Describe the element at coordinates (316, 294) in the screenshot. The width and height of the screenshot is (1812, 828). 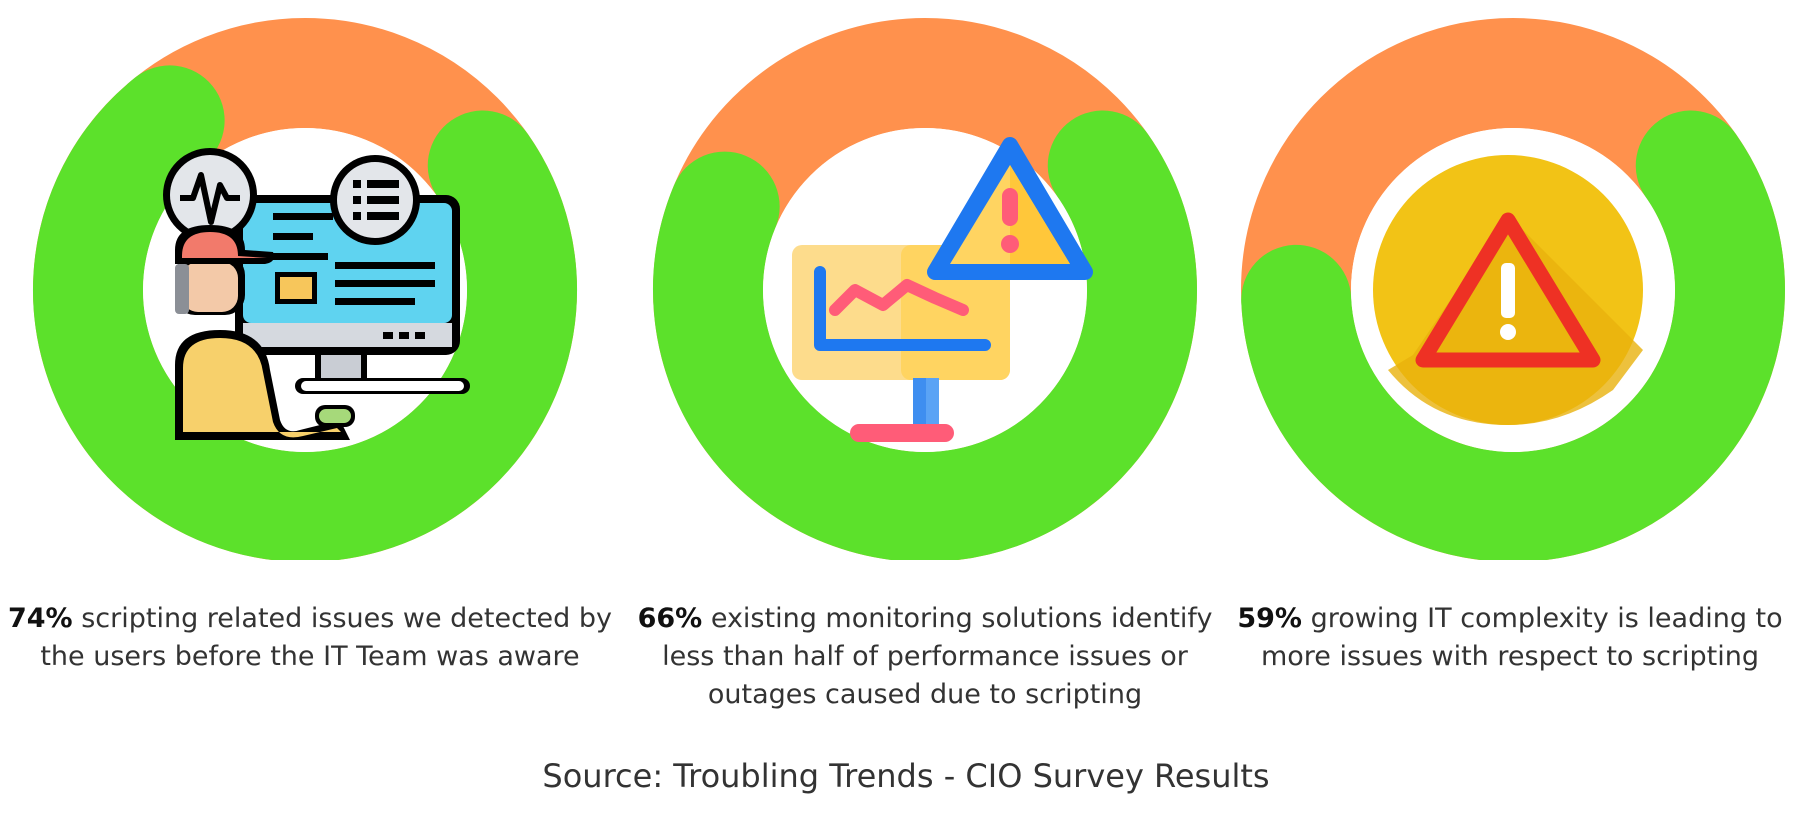
I see `it-support-monitor-icon` at that location.